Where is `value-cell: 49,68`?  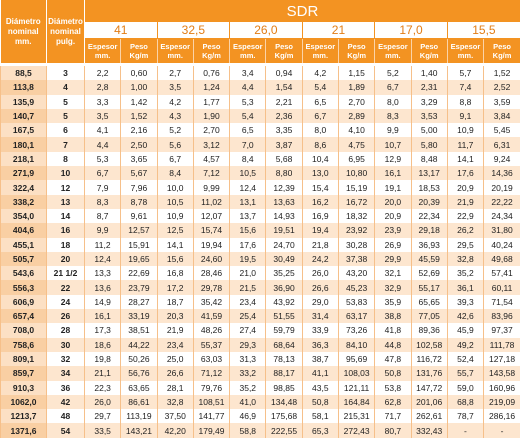
value-cell: 49,68 is located at coordinates (502, 259).